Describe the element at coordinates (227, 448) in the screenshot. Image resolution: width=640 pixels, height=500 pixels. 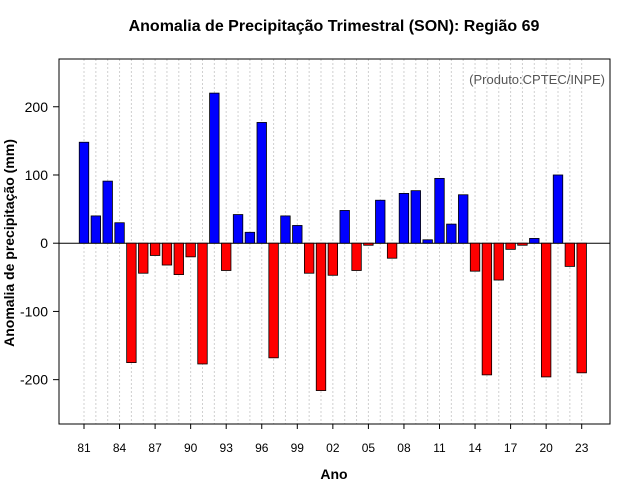
I see `x-tick-label: 93` at that location.